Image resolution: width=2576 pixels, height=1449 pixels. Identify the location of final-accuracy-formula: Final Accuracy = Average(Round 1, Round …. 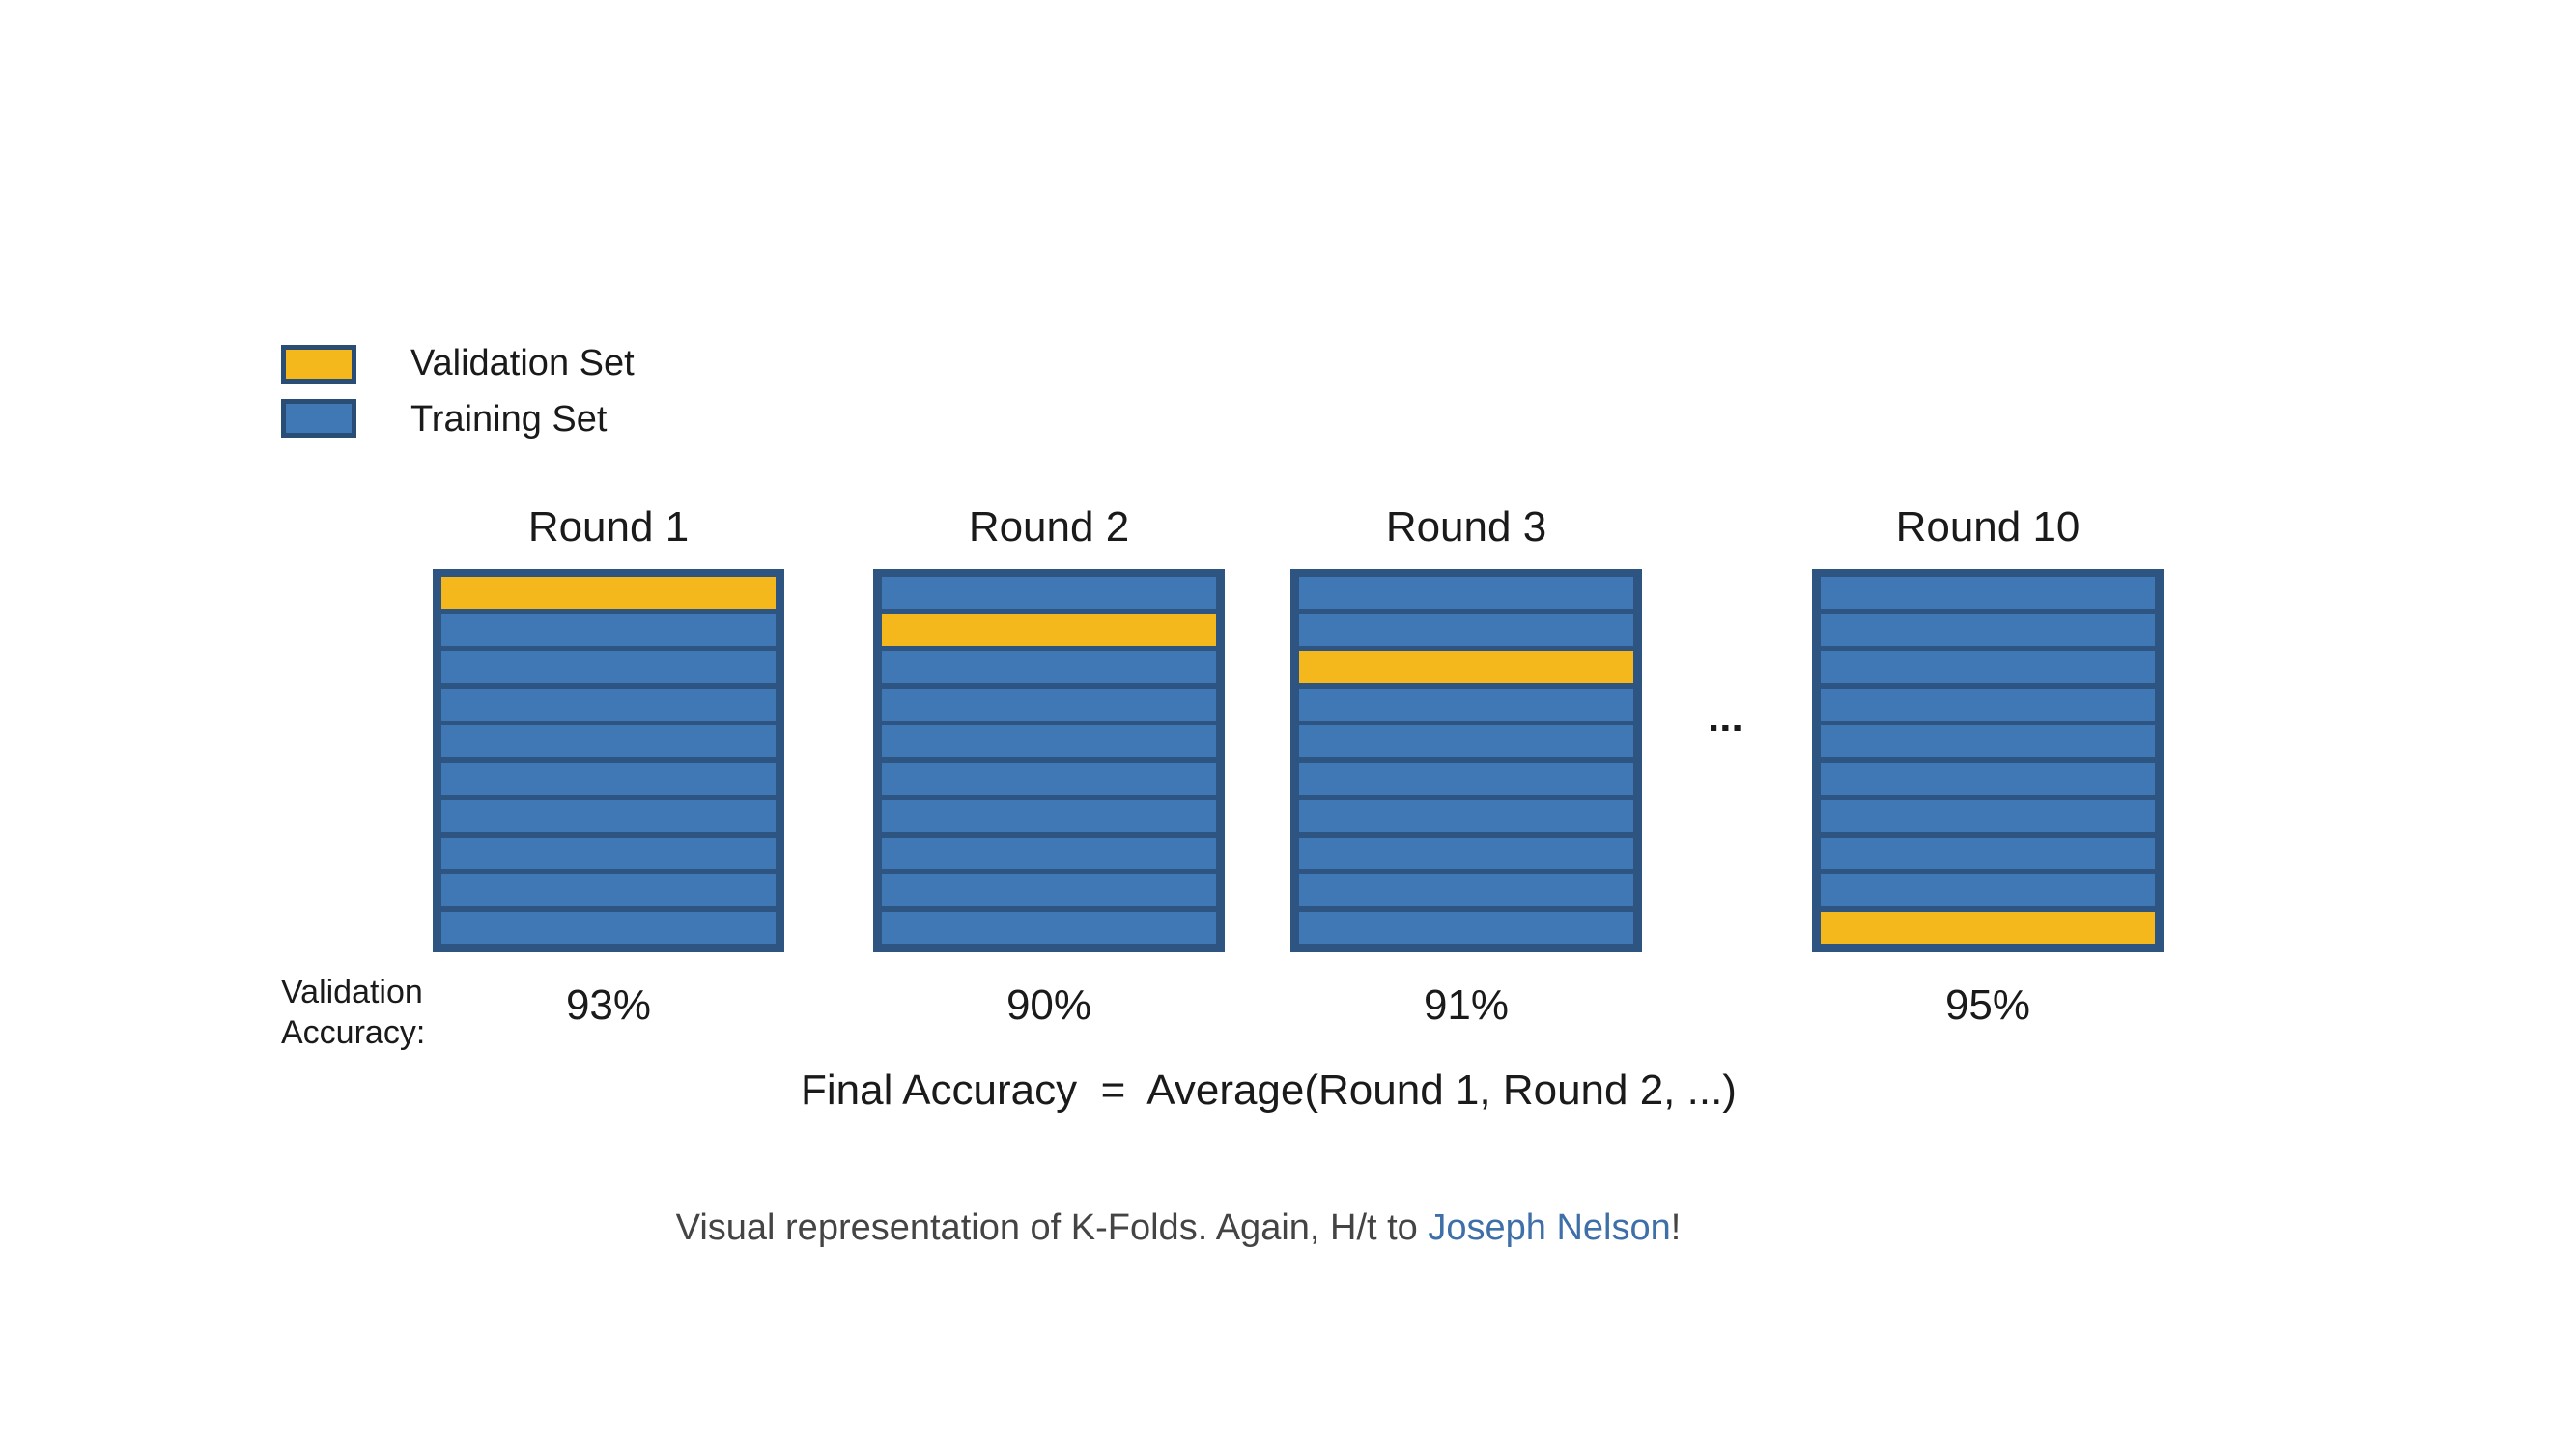
(1269, 1090).